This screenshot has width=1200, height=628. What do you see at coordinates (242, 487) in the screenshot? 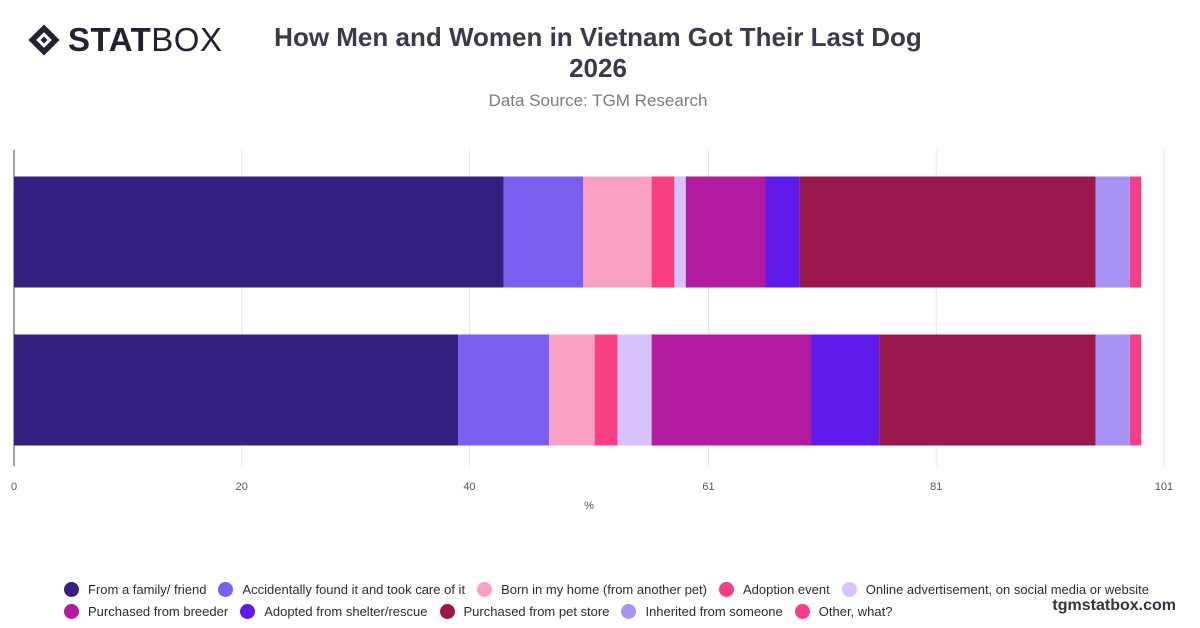
I see `x-tick-label: 20` at bounding box center [242, 487].